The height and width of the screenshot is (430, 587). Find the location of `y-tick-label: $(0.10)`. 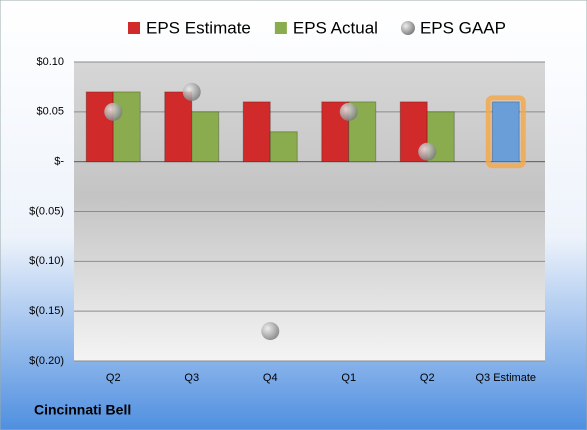

y-tick-label: $(0.10) is located at coordinates (46, 261).